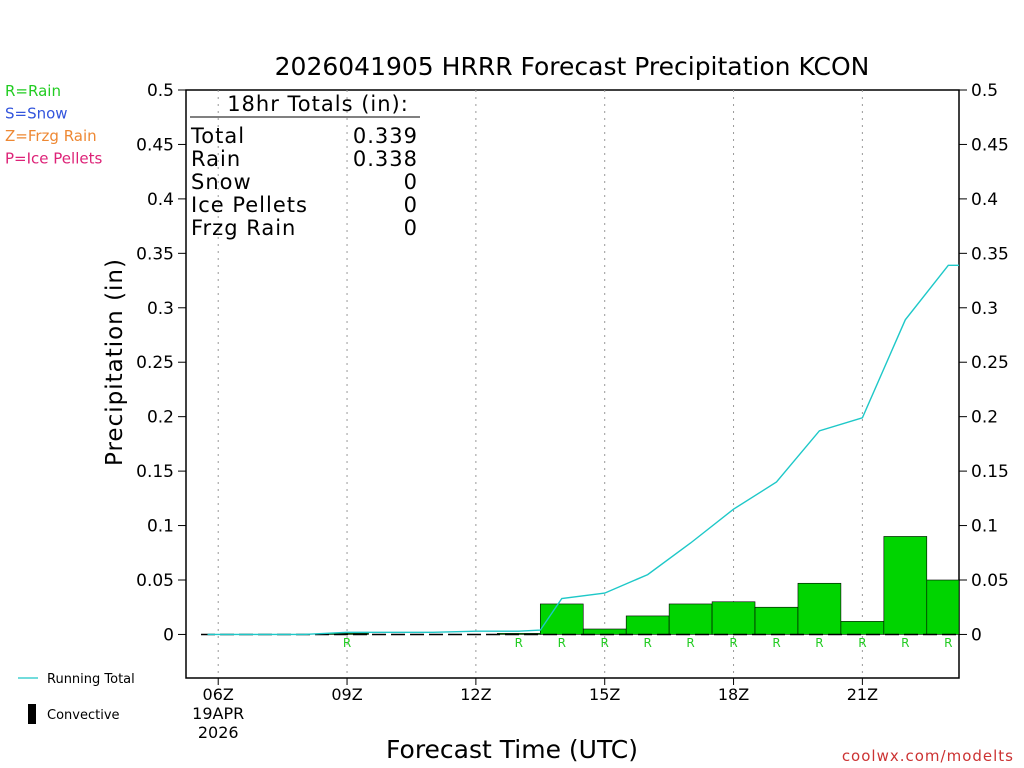 The width and height of the screenshot is (1024, 768). I want to click on y-tick-label: 0.15, so click(155, 472).